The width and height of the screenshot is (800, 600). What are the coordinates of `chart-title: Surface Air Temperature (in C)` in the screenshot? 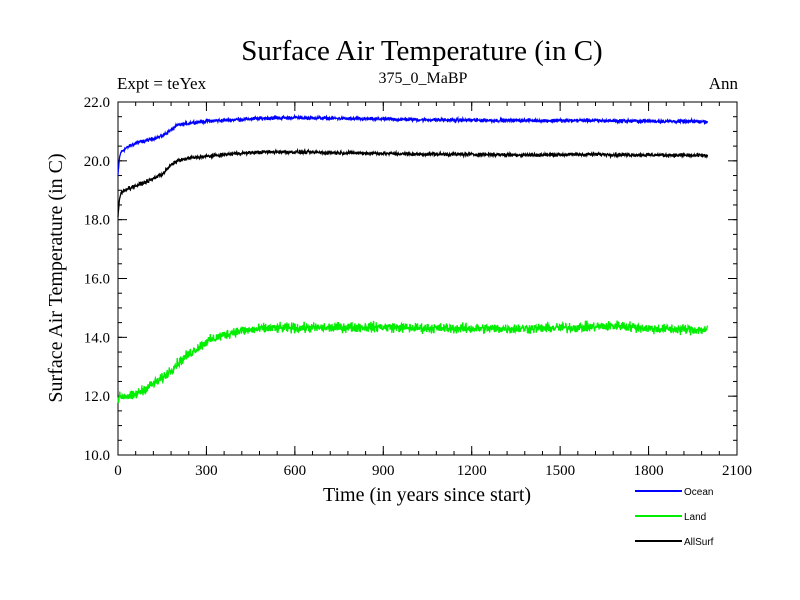 It's located at (421, 51).